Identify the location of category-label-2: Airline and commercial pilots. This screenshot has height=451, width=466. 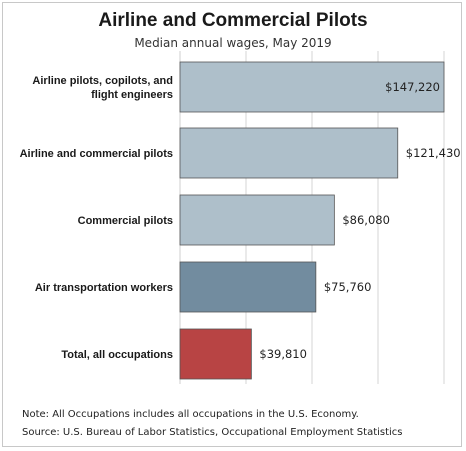
(96, 154).